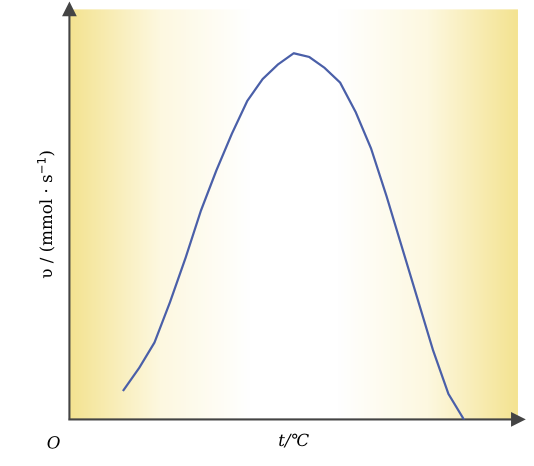  Describe the element at coordinates (54, 442) in the screenshot. I see `text: O` at that location.